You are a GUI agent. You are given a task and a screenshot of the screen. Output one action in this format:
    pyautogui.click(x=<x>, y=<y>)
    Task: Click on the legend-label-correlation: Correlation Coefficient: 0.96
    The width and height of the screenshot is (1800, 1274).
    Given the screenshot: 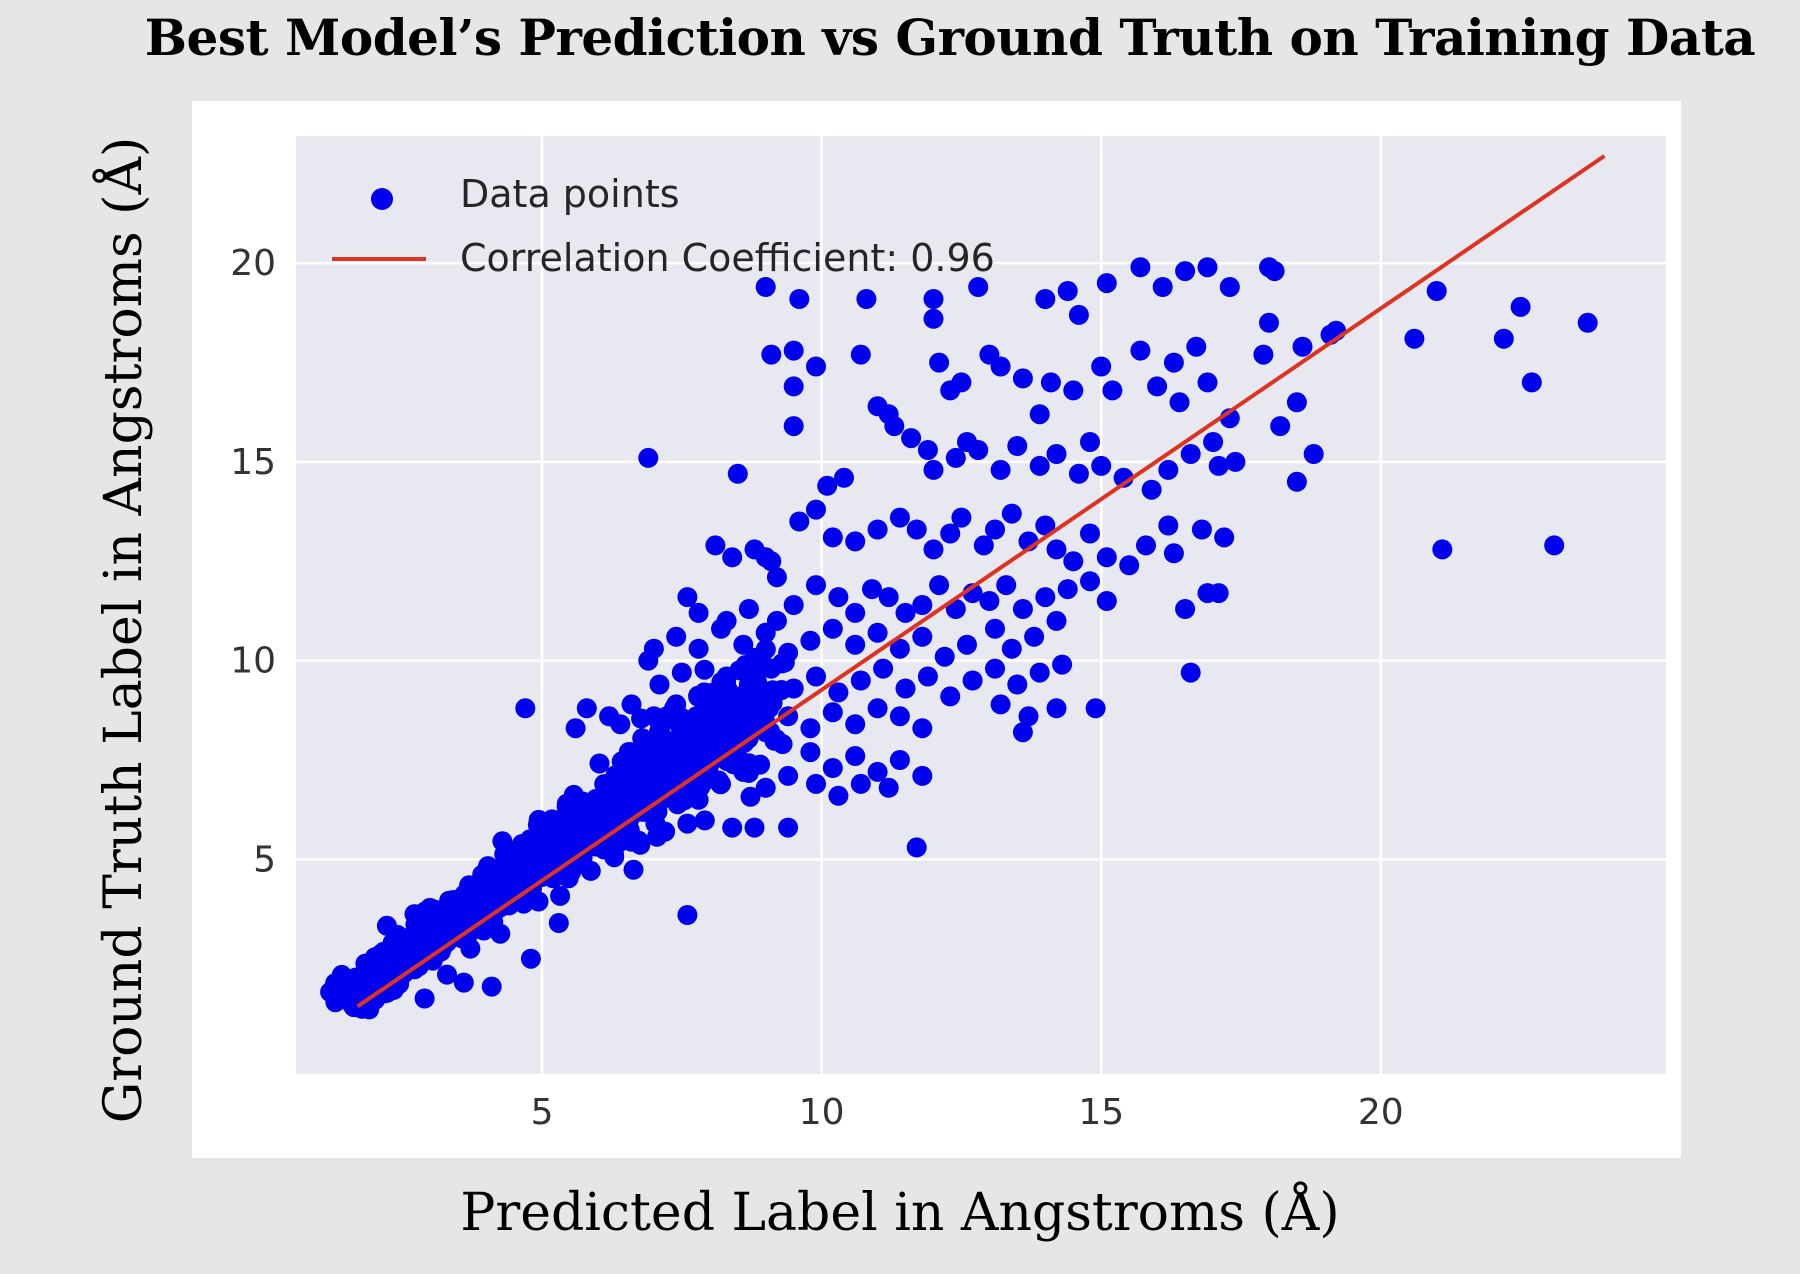 What is the action you would take?
    pyautogui.click(x=727, y=258)
    